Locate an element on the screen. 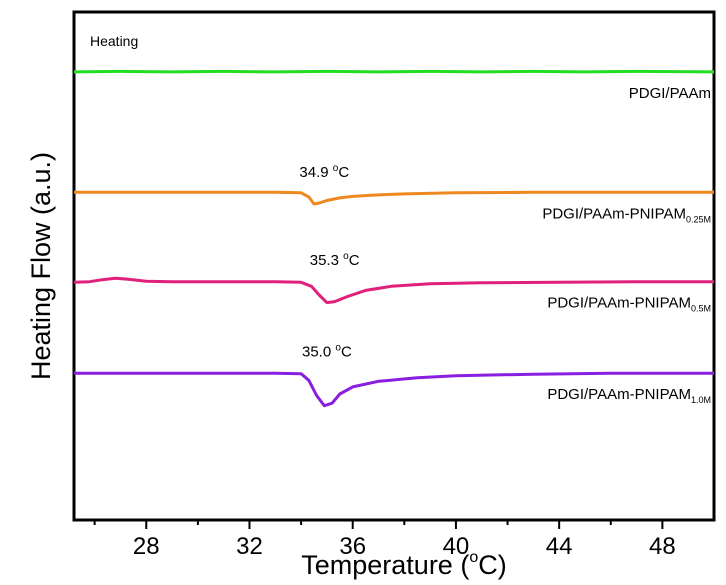  peak-label-3: 35.3 oC is located at coordinates (335, 260).